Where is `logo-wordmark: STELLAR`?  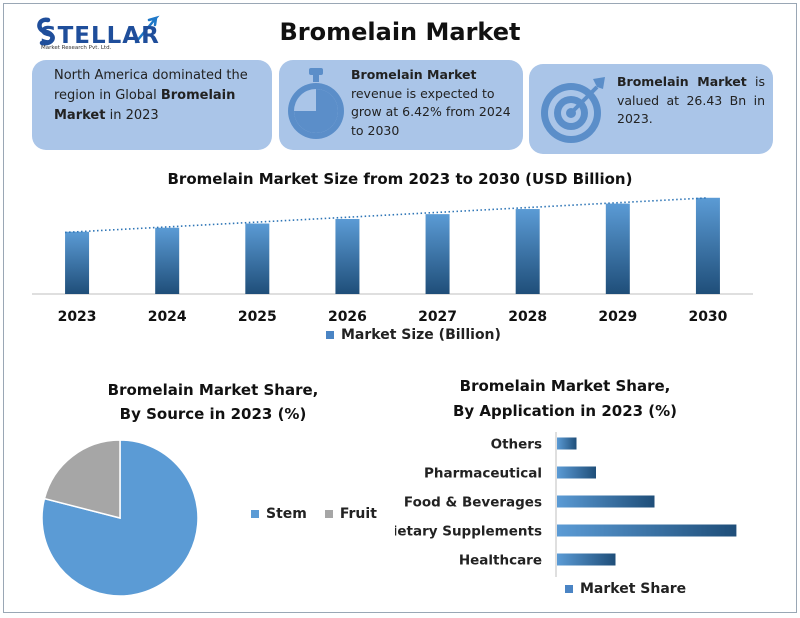 logo-wordmark: STELLAR is located at coordinates (100, 36).